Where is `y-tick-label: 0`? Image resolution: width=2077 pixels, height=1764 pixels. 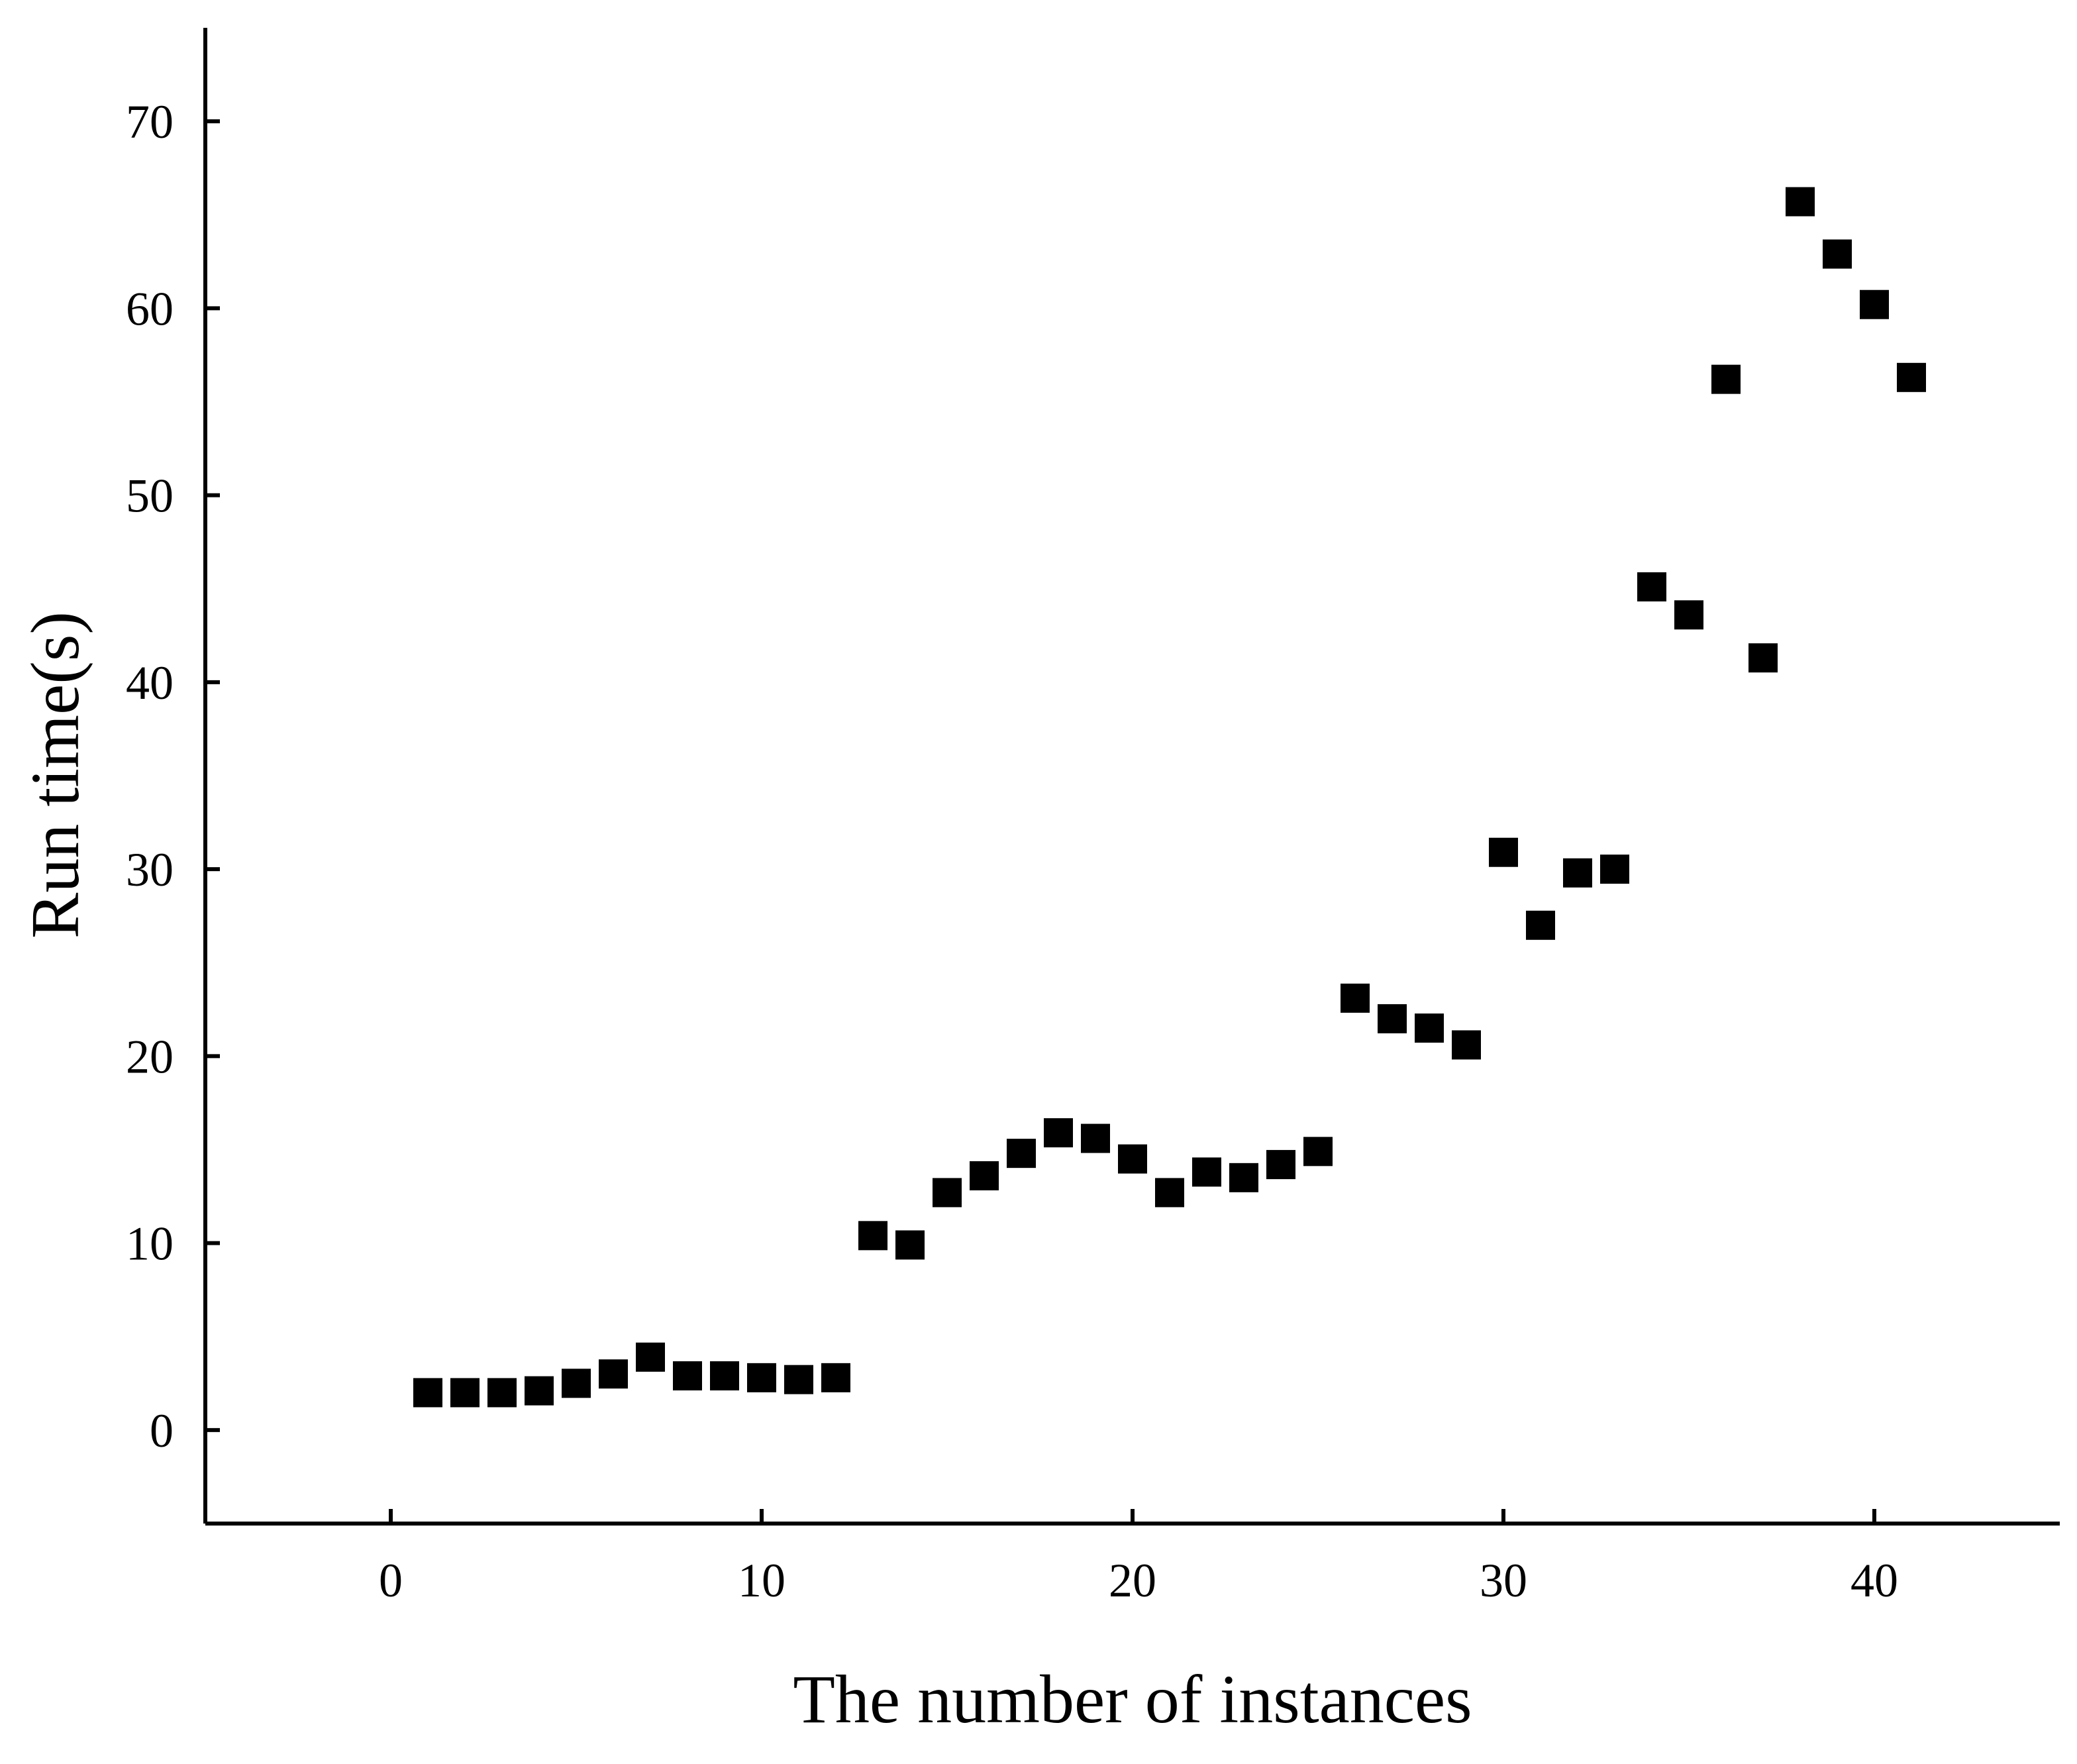
y-tick-label: 0 is located at coordinates (162, 1430).